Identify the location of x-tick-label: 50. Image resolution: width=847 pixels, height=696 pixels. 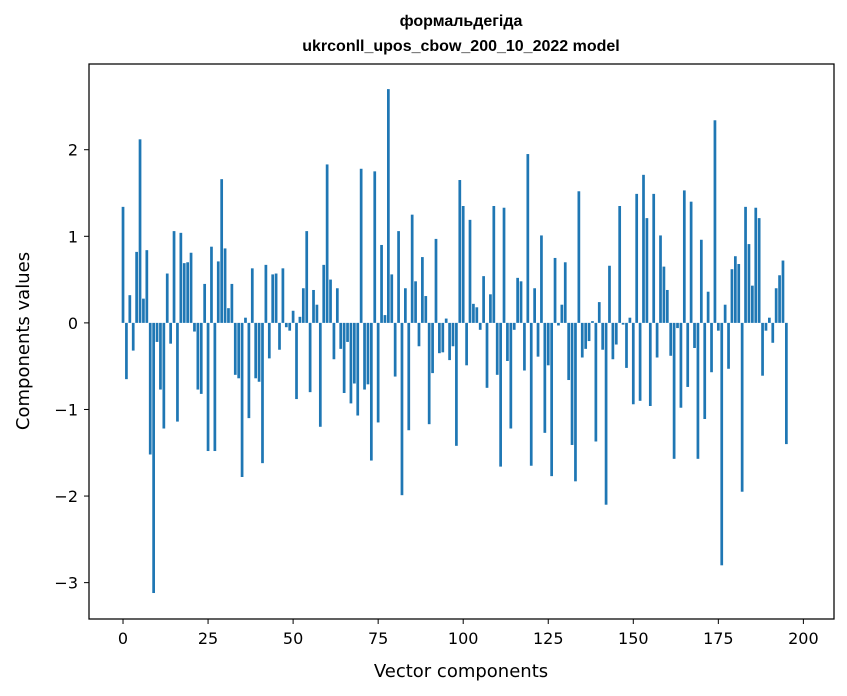
(293, 638).